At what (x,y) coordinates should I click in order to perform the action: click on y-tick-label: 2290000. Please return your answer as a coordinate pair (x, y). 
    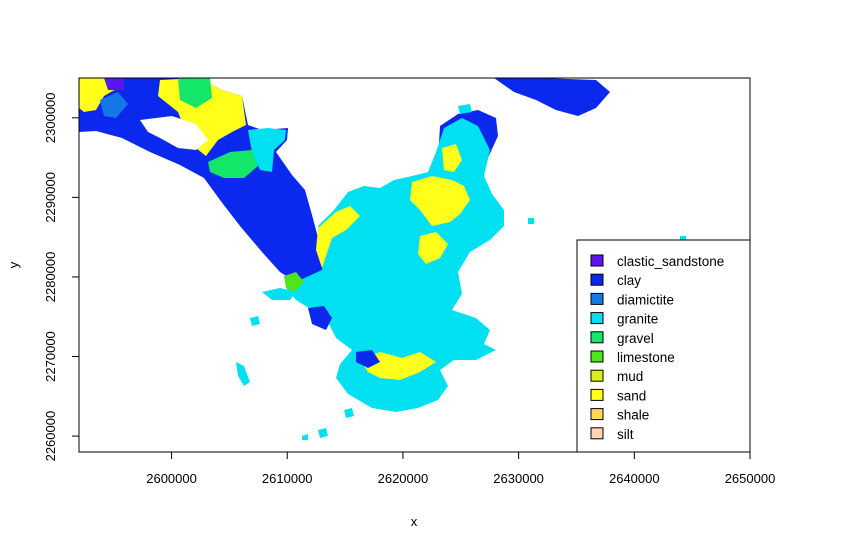
    Looking at the image, I should click on (50, 197).